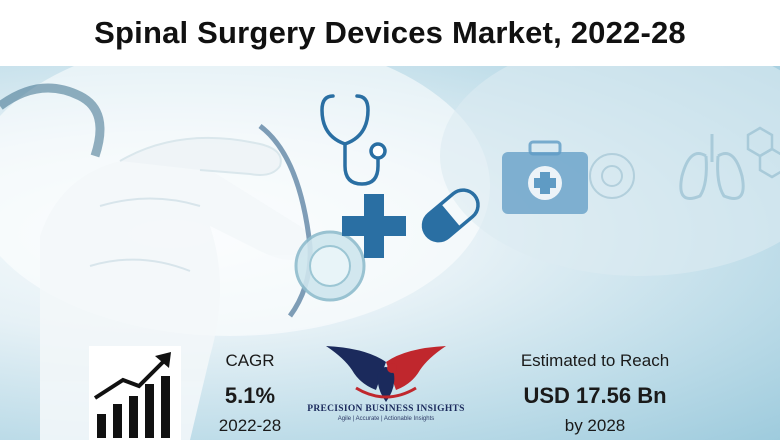 The width and height of the screenshot is (780, 440). What do you see at coordinates (250, 395) in the screenshot?
I see `cagr-value: 5.1%` at bounding box center [250, 395].